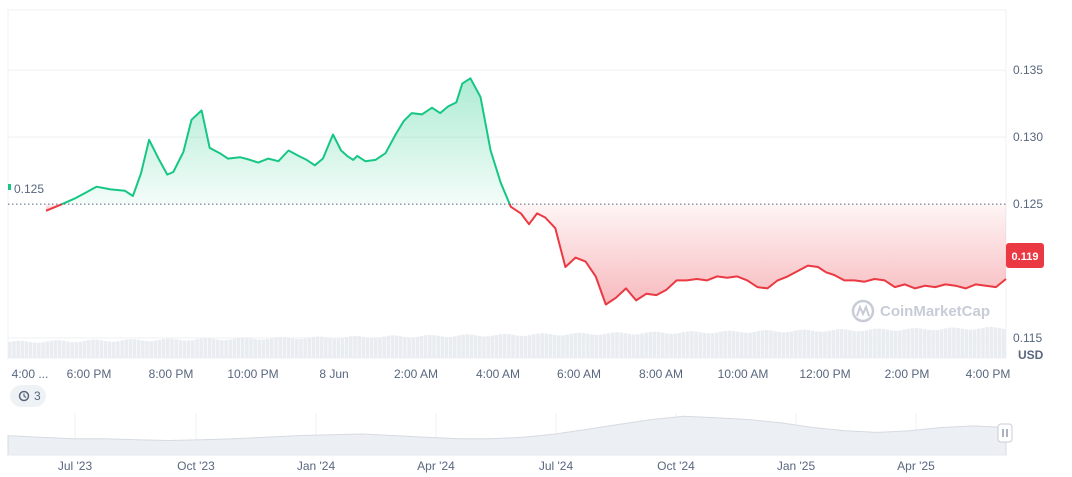 The height and width of the screenshot is (477, 1072). I want to click on x-tick-label: 4:00 PM, so click(988, 374).